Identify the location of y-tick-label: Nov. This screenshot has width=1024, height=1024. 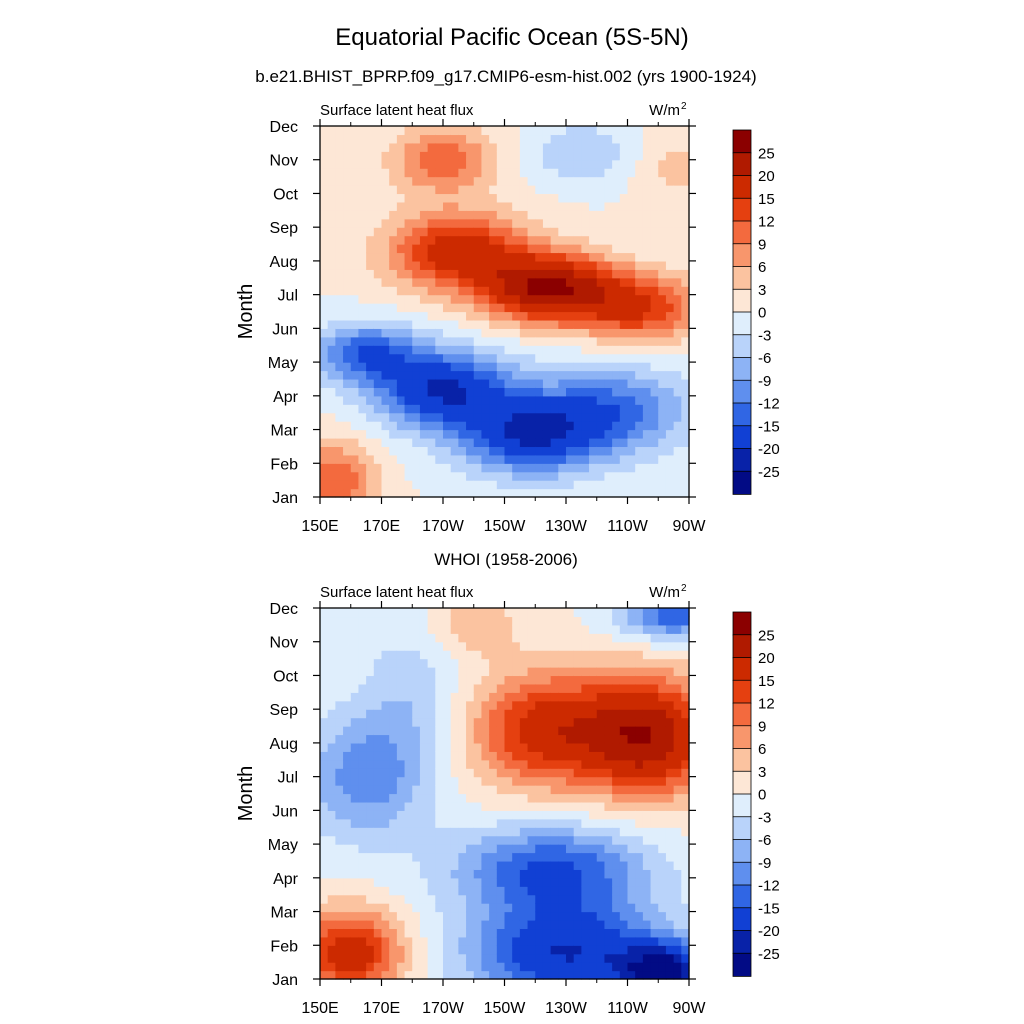
(284, 161).